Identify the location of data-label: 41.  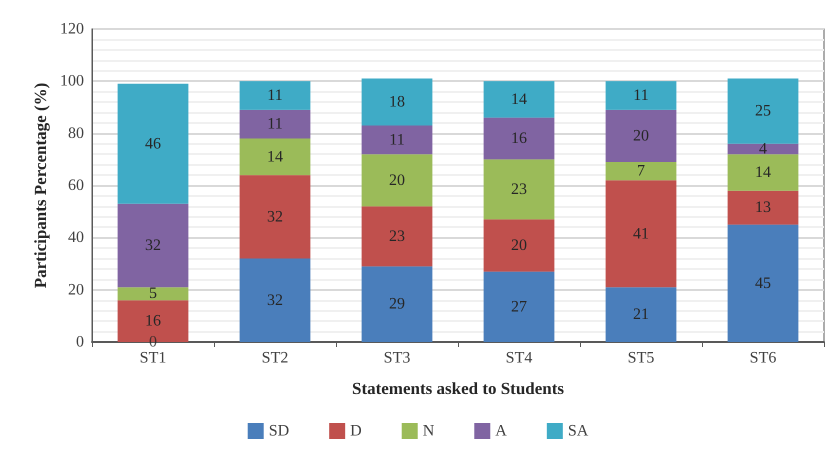
(641, 233).